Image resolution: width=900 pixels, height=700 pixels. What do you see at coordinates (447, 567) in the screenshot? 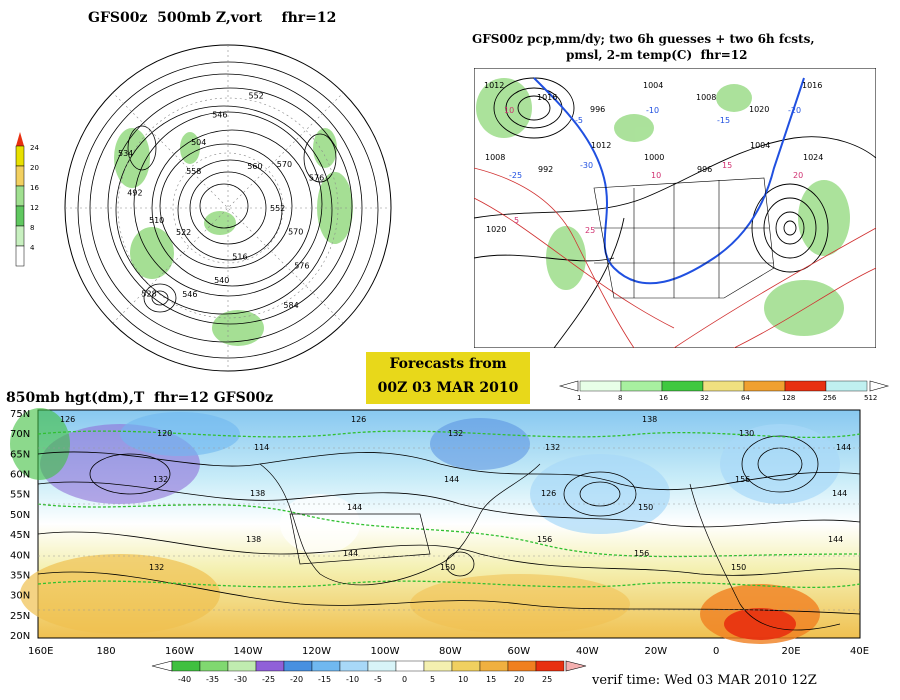
I see `height-label-850: 150` at bounding box center [447, 567].